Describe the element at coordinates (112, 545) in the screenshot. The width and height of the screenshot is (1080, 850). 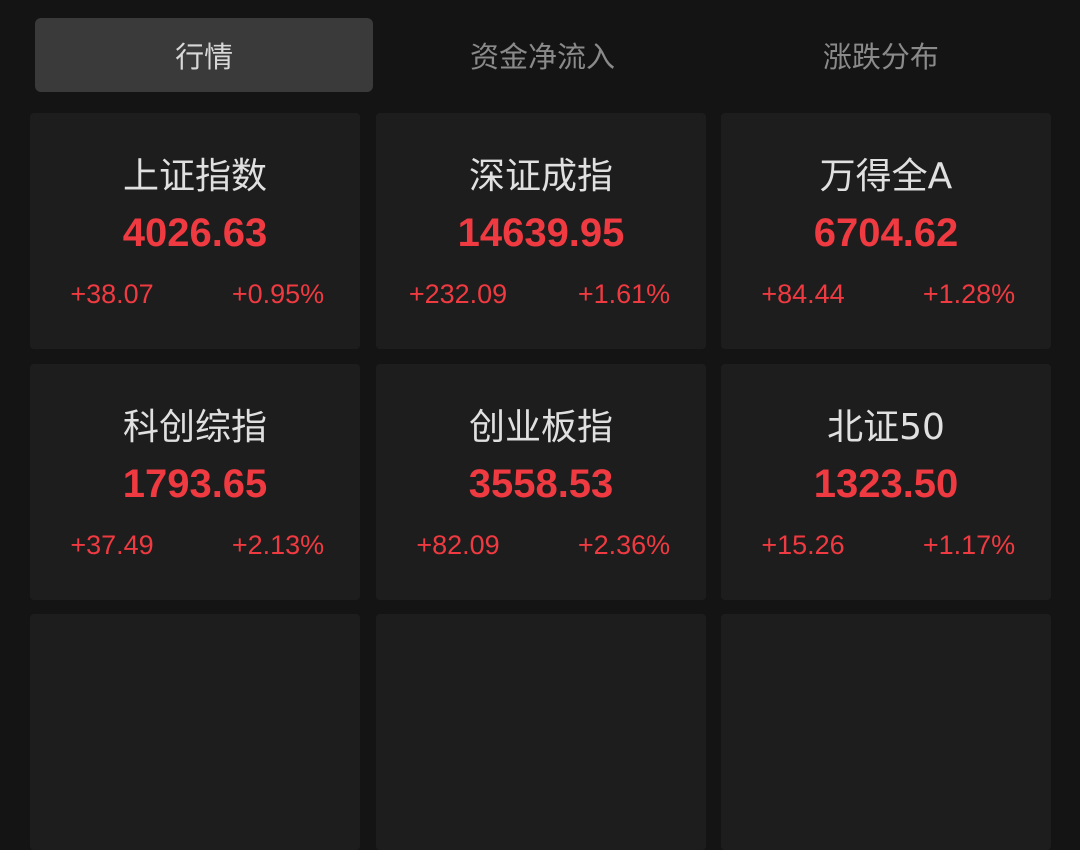
I see `index-change: +37.49` at that location.